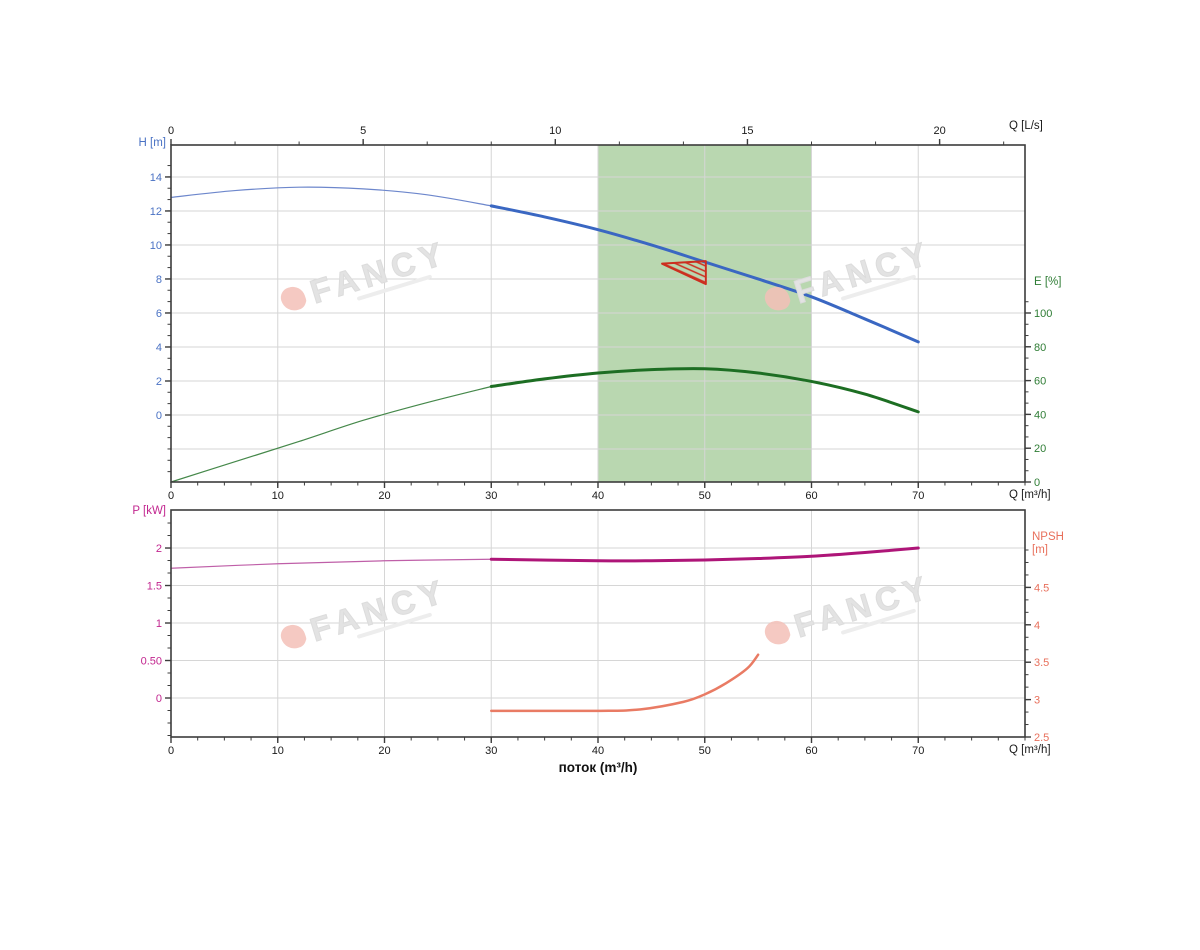 This screenshot has width=1200, height=950. What do you see at coordinates (156, 178) in the screenshot?
I see `left-tick-label: 14` at bounding box center [156, 178].